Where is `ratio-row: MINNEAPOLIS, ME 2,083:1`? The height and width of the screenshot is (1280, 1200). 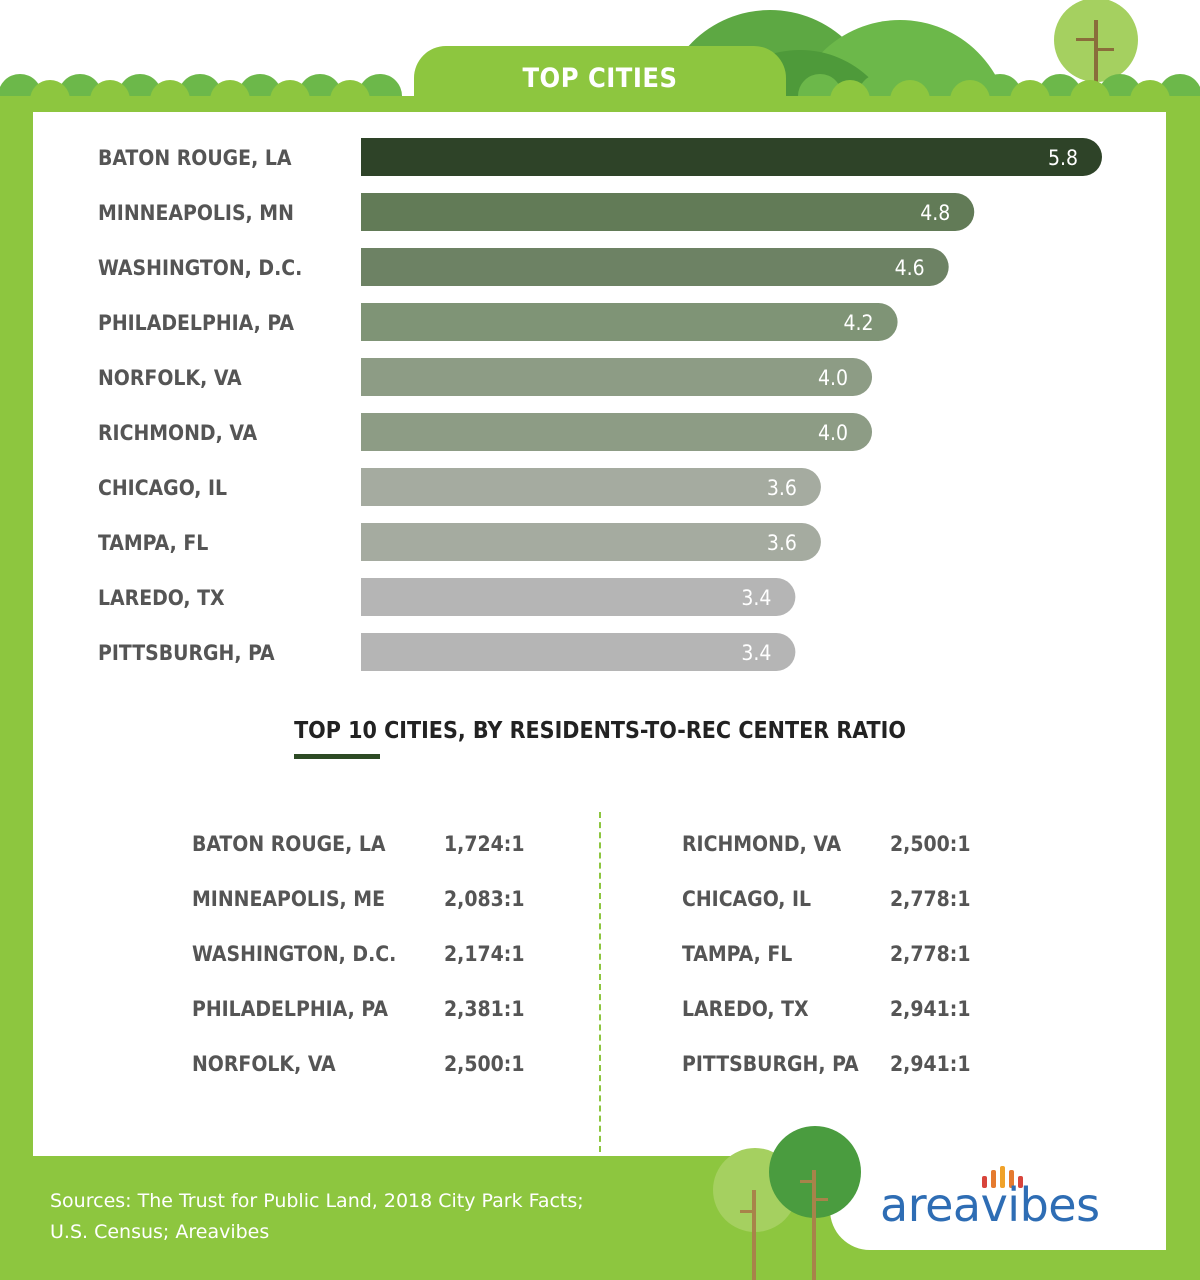 ratio-row: MINNEAPOLIS, ME 2,083:1 is located at coordinates (368, 898).